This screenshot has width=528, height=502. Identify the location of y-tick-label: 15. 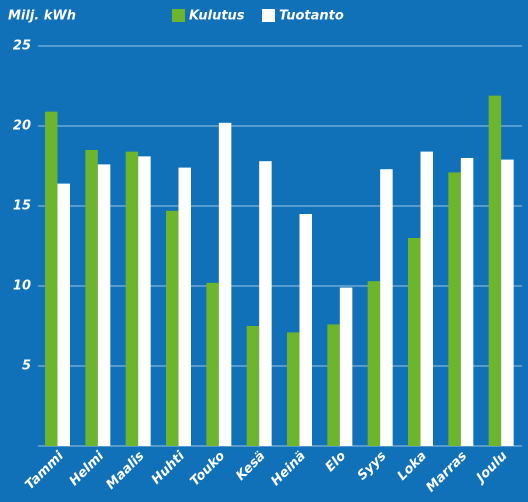
(22, 206).